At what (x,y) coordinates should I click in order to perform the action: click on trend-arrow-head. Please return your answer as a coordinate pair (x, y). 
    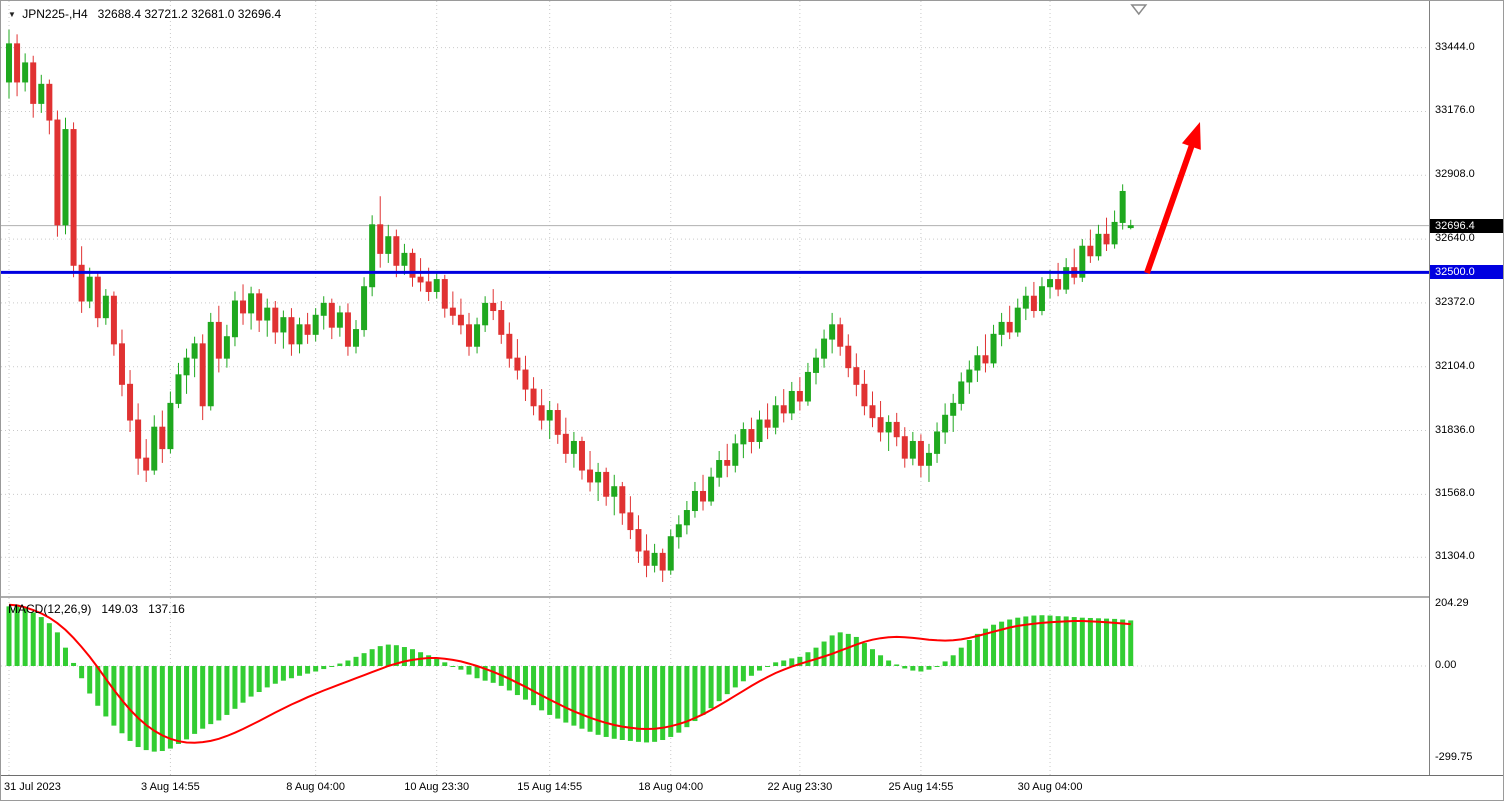
    Looking at the image, I should click on (1191, 136).